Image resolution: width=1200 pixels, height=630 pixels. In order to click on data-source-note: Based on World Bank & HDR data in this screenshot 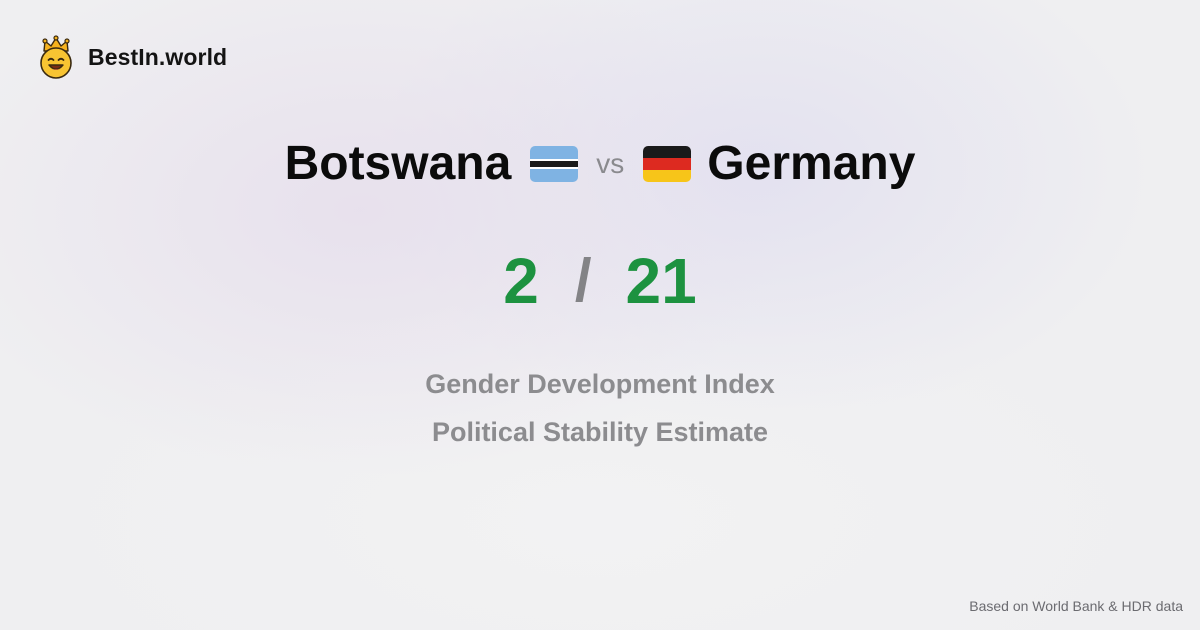, I will do `click(1076, 606)`.